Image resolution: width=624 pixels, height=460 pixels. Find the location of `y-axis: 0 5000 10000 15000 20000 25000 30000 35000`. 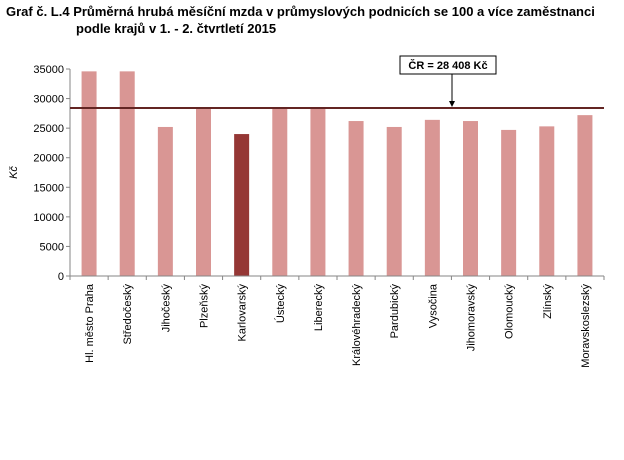

y-axis: 0 5000 10000 15000 20000 25000 30000 35000 is located at coordinates (52, 173).